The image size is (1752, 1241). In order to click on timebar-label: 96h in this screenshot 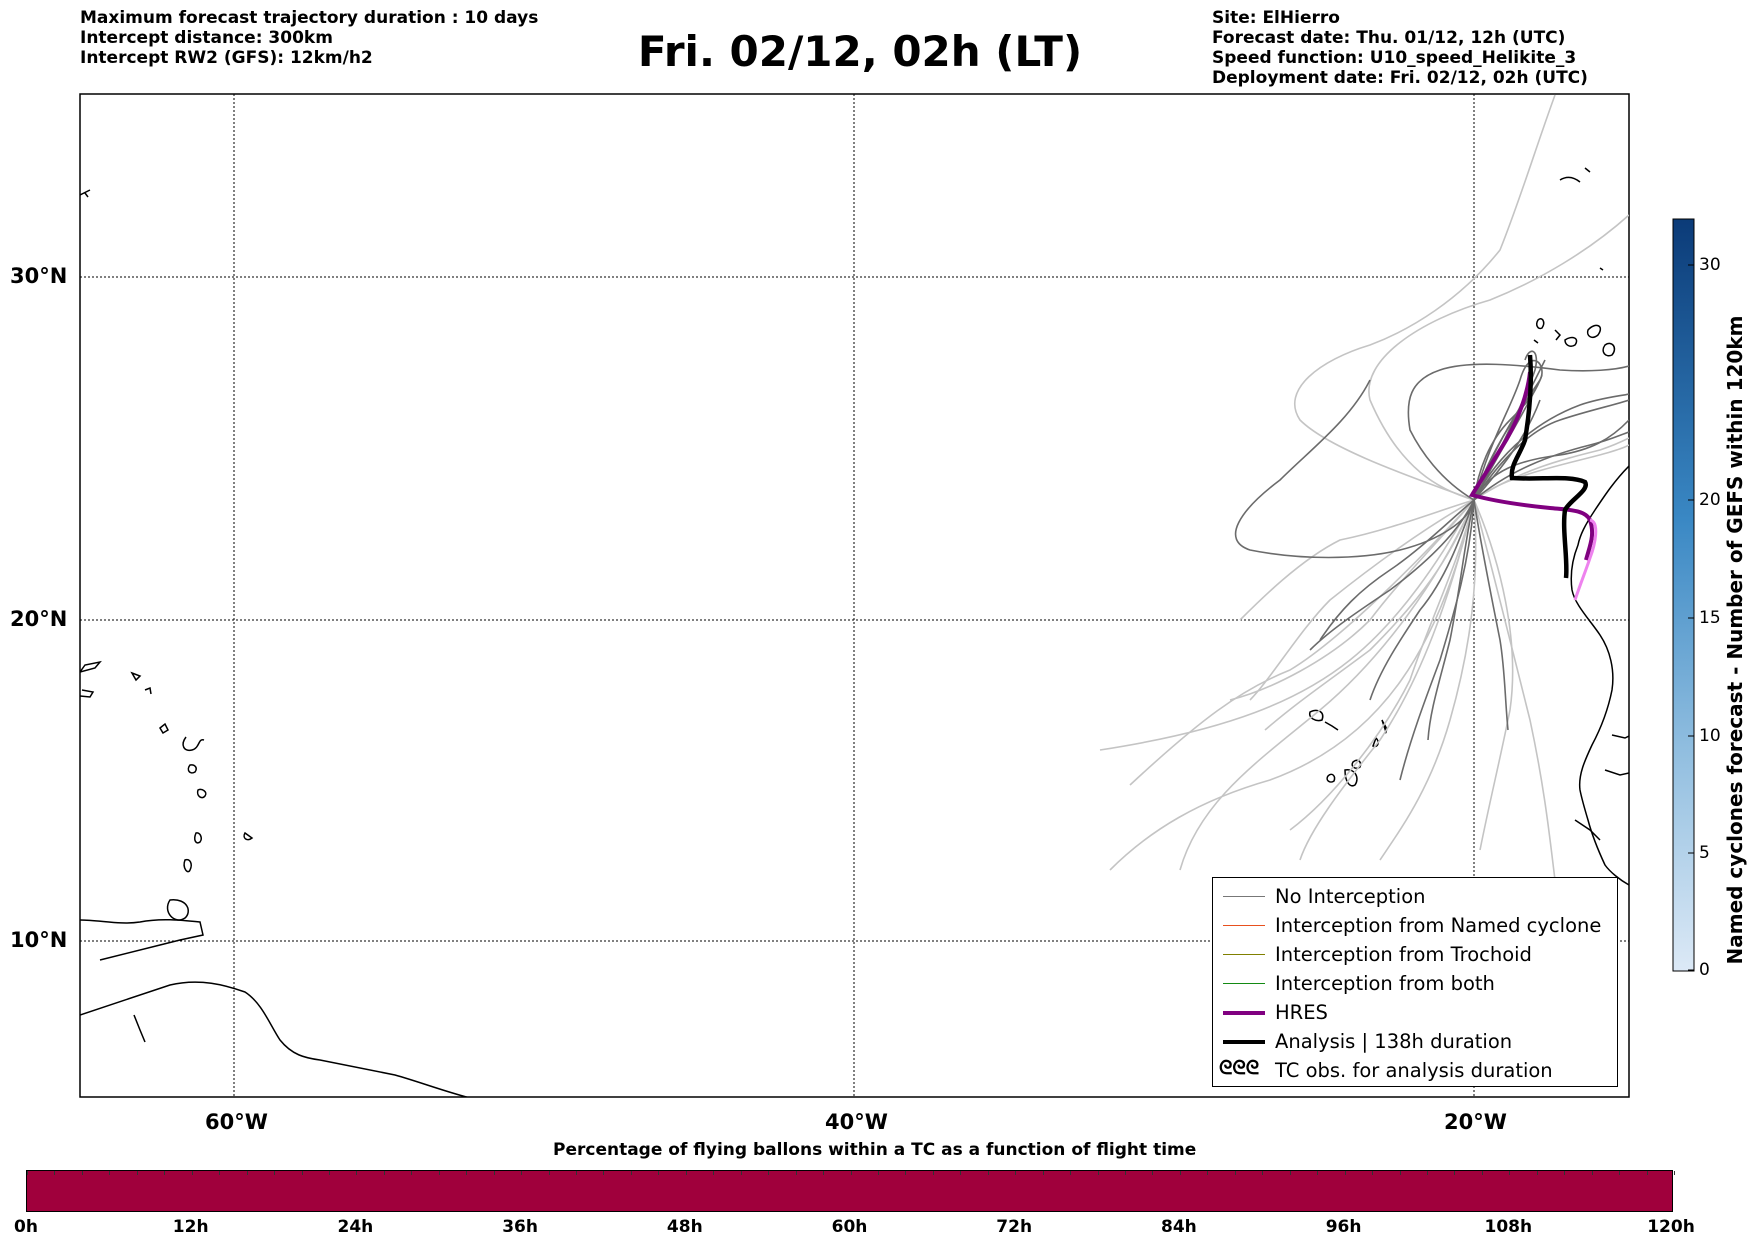, I will do `click(1343, 1227)`.